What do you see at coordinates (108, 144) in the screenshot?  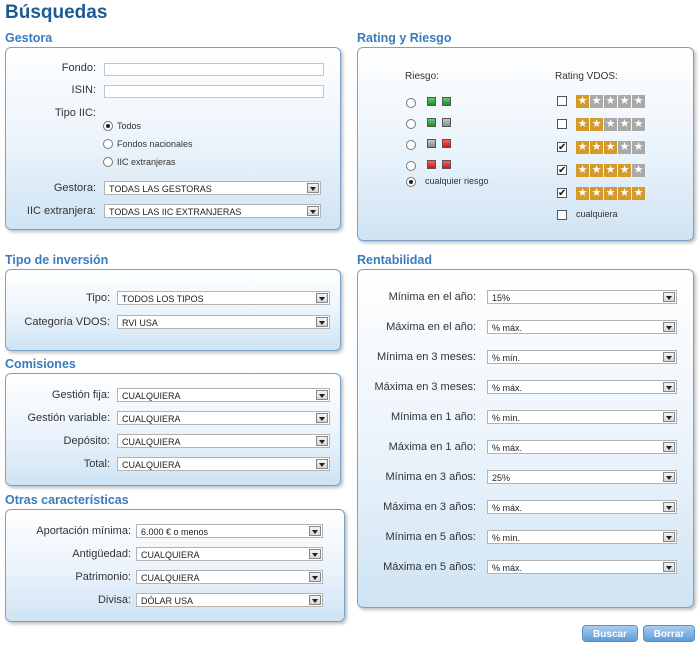 I see `tipo-iic-radio-nacionales` at bounding box center [108, 144].